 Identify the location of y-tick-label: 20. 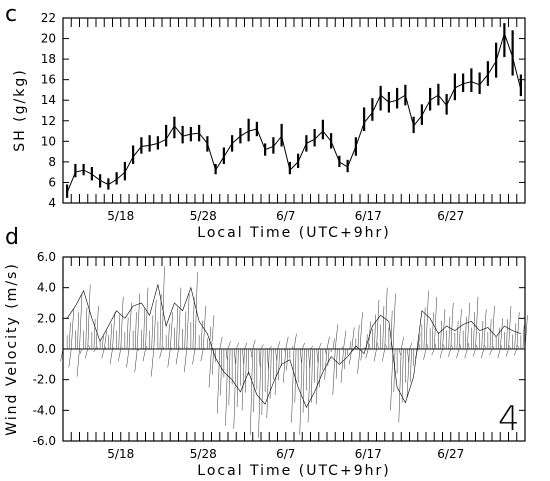
(48, 39).